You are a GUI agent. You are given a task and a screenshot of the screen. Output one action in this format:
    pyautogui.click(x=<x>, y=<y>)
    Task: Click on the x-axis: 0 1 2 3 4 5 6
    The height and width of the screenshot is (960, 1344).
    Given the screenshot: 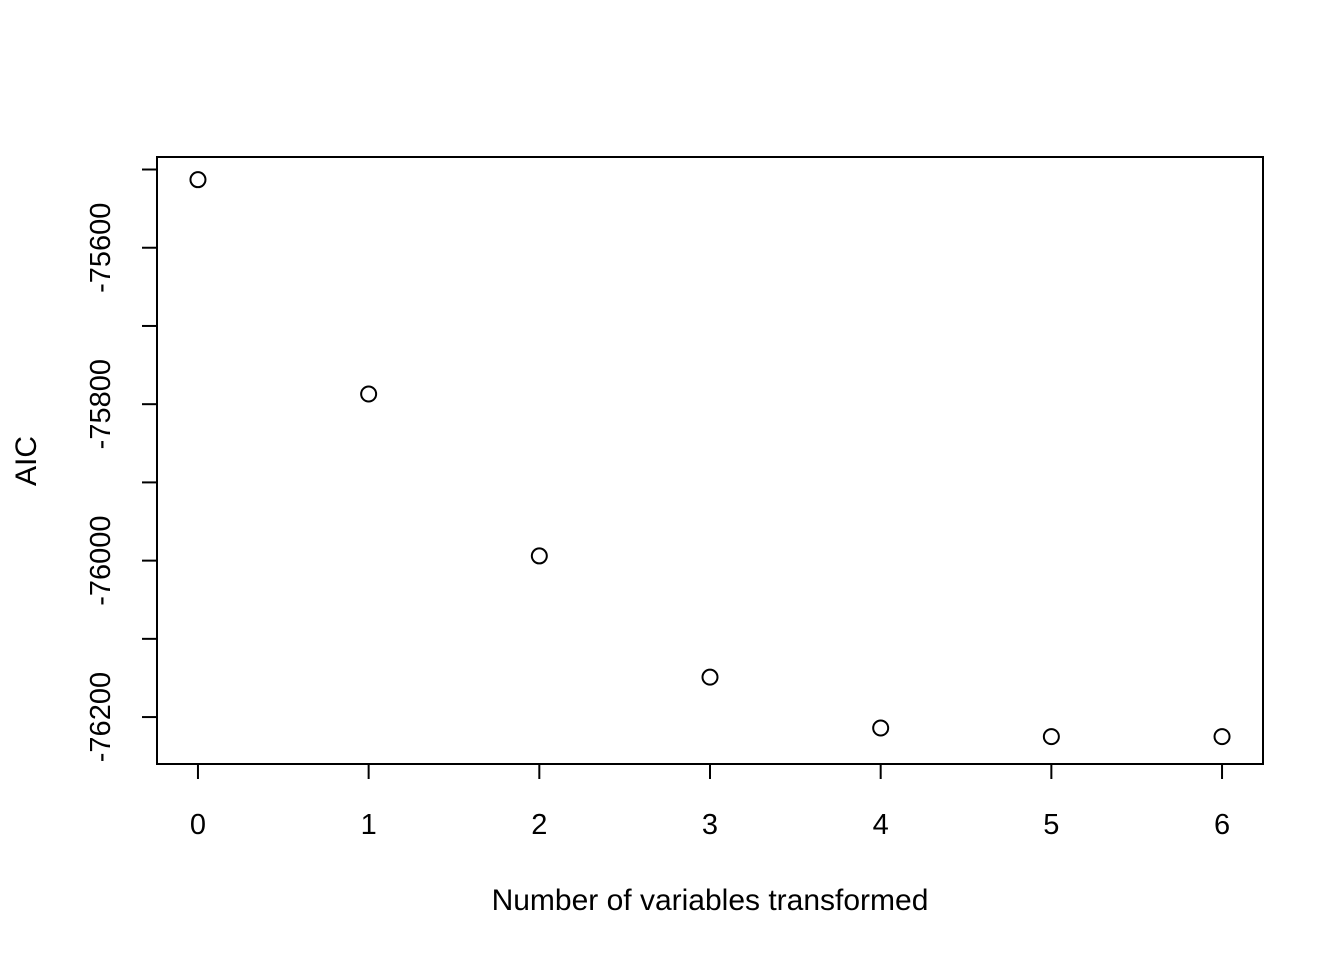 What is the action you would take?
    pyautogui.click(x=710, y=802)
    